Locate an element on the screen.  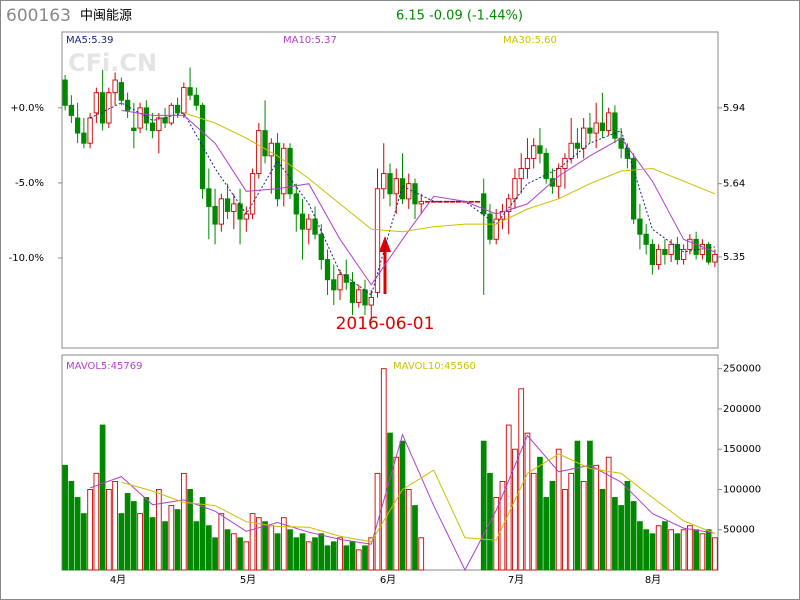
legend-label: MA5:5.39 is located at coordinates (89, 40).